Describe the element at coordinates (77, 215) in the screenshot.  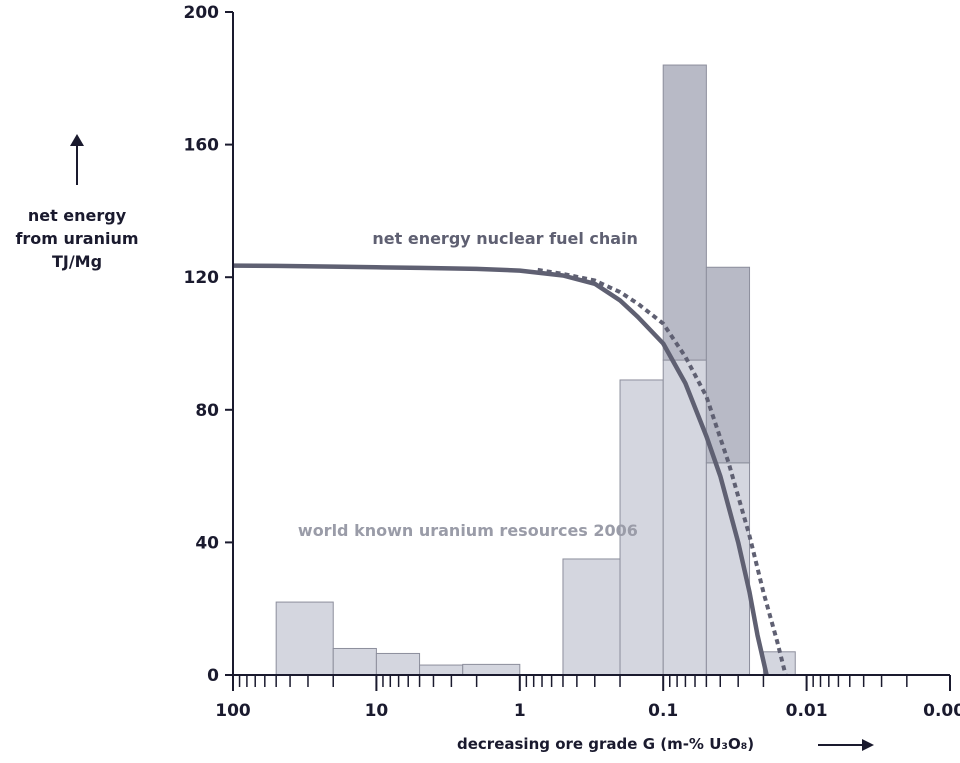
I see `y-axis-label-line: net energy` at that location.